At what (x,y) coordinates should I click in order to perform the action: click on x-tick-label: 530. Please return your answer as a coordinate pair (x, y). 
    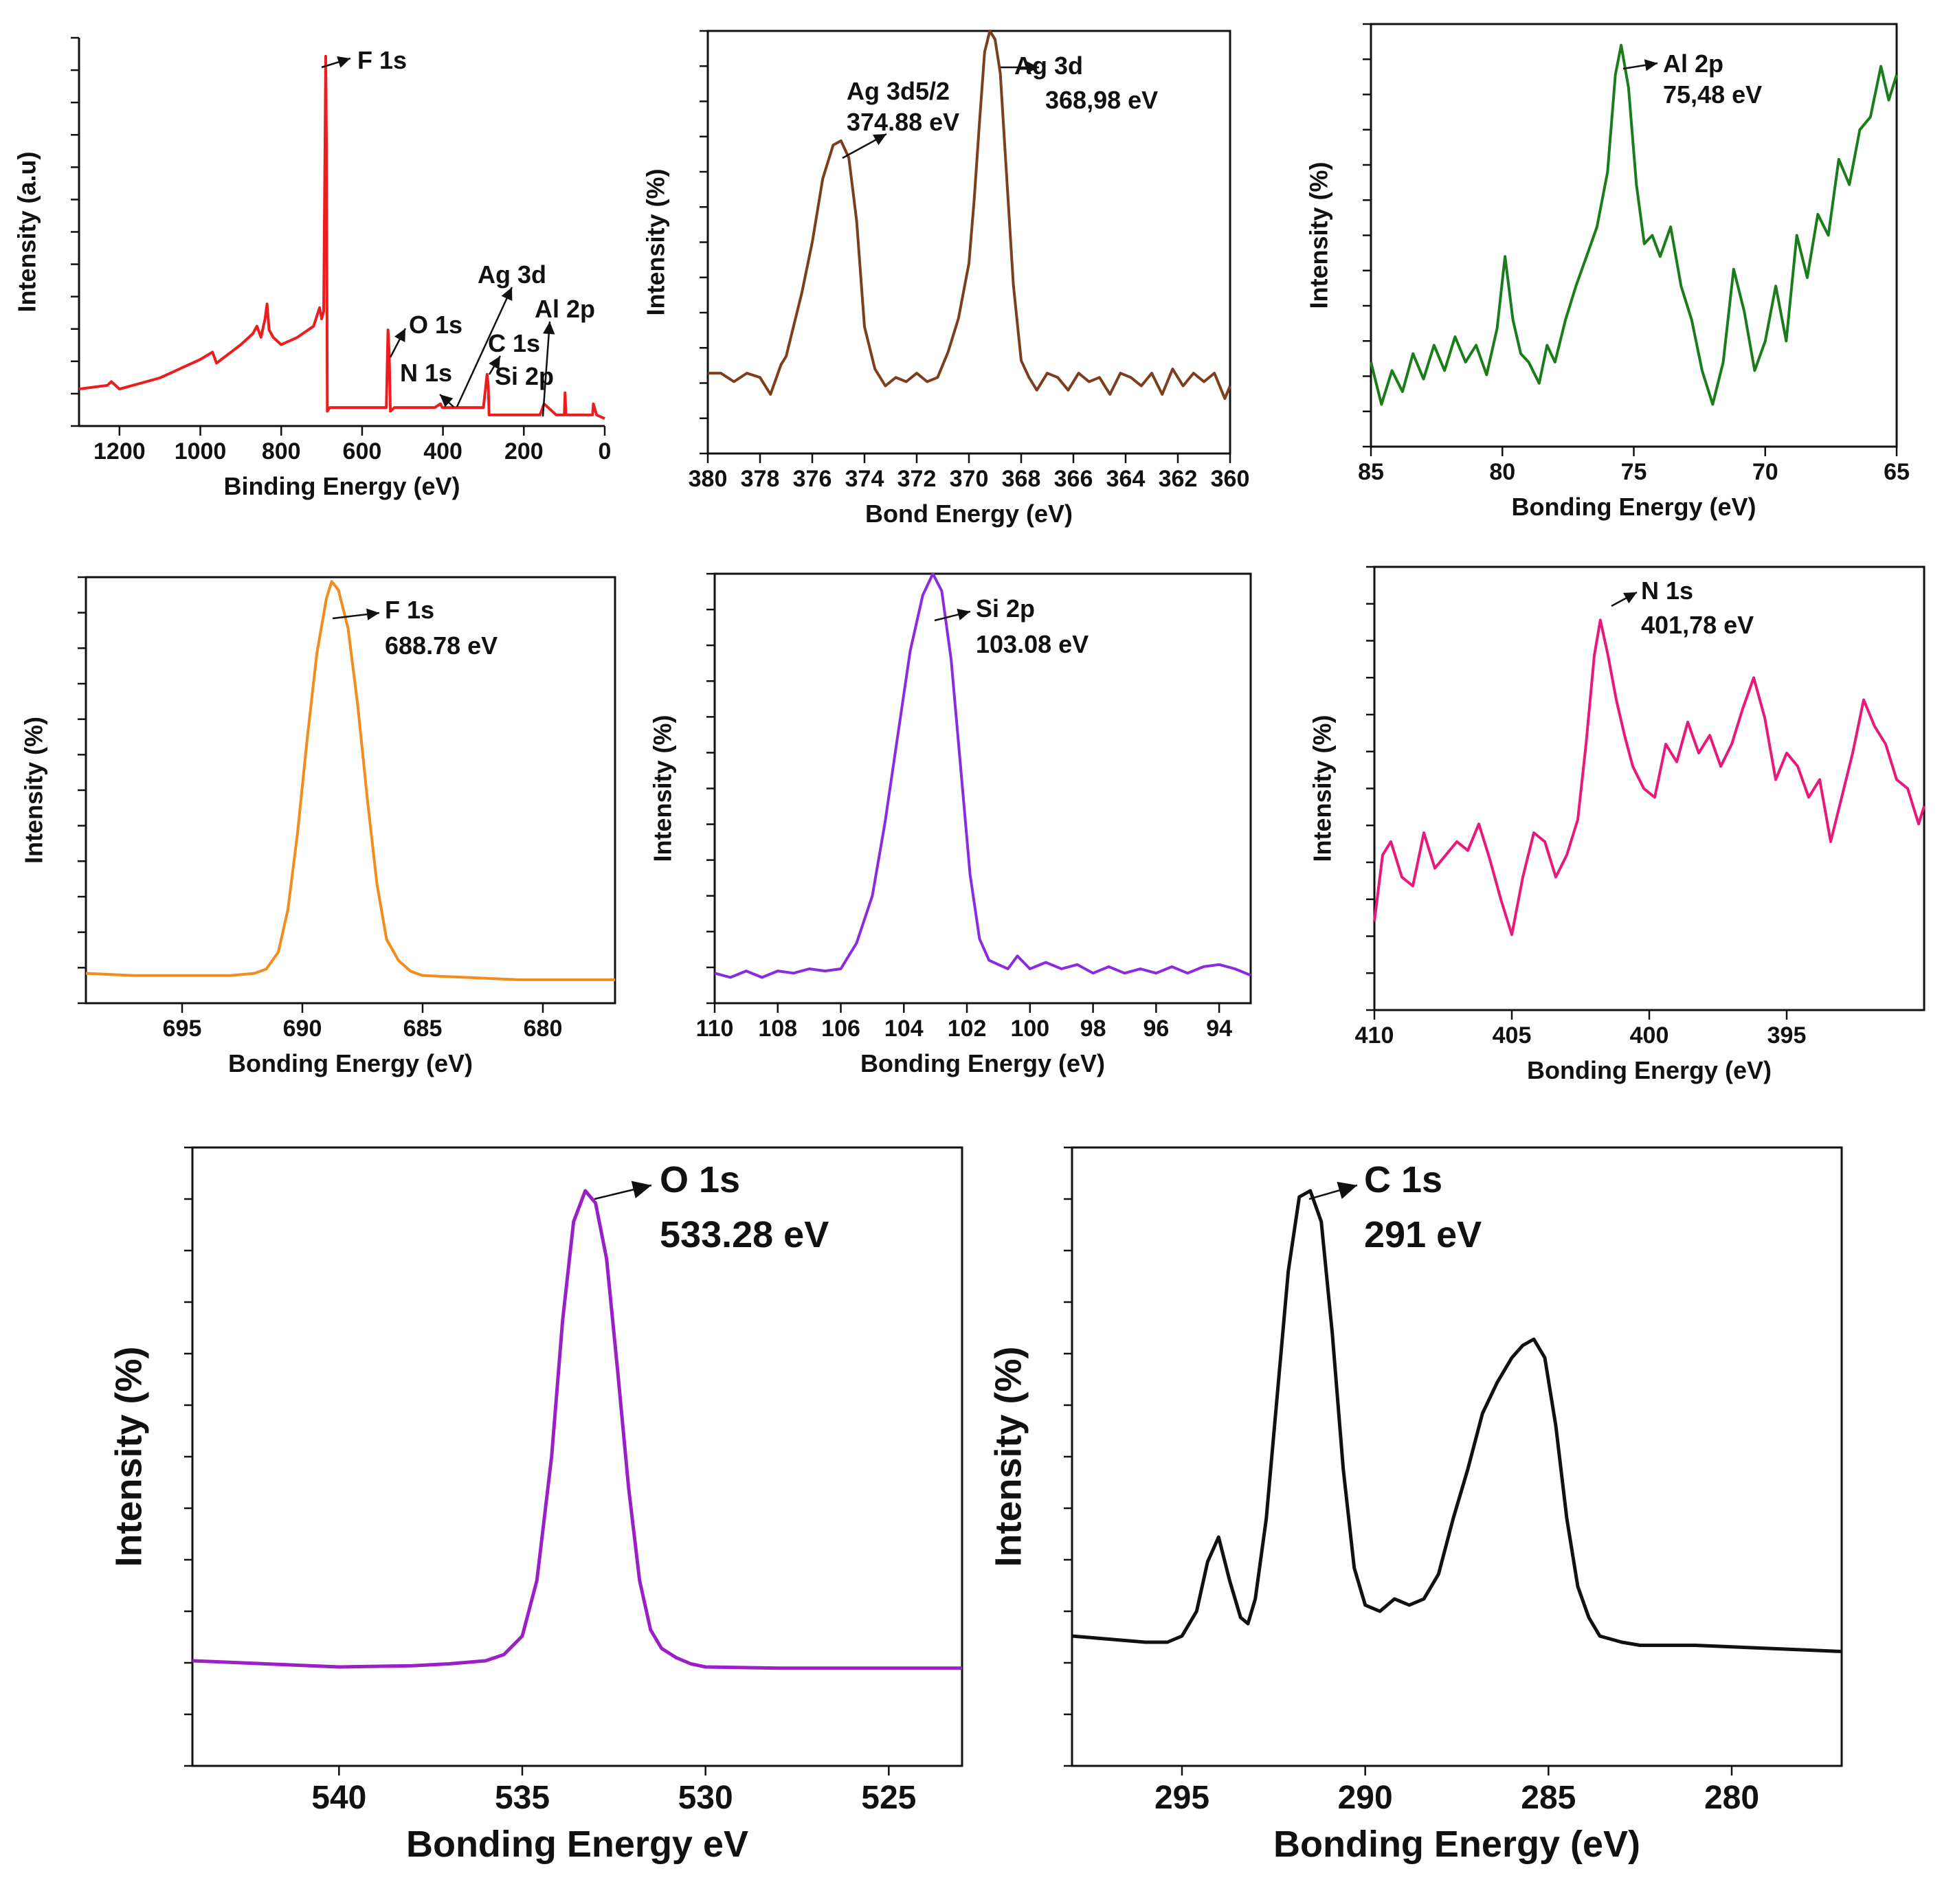
    Looking at the image, I should click on (705, 1798).